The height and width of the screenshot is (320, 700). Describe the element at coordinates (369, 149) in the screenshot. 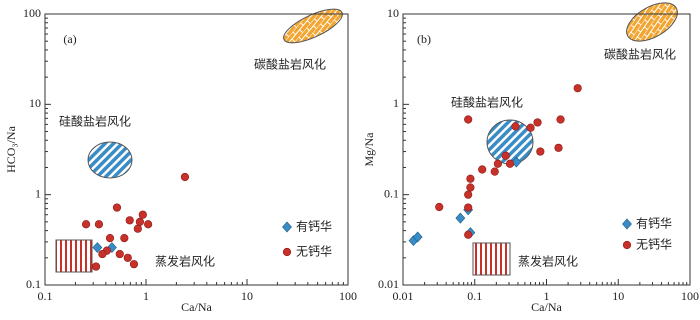

I see `y-axis-label: Mg/Na` at that location.